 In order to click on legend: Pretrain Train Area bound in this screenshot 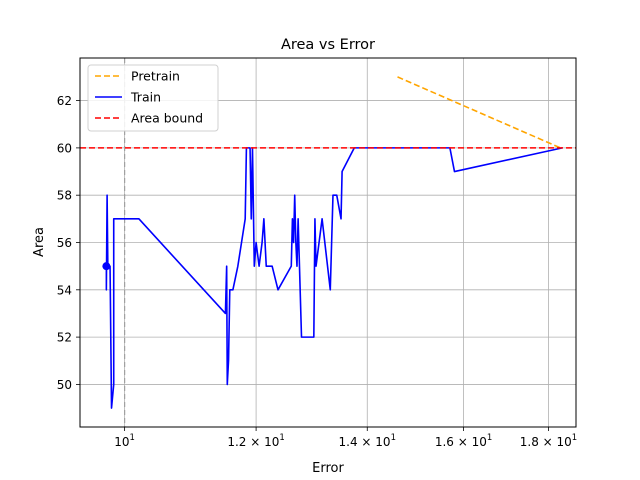, I will do `click(153, 98)`.